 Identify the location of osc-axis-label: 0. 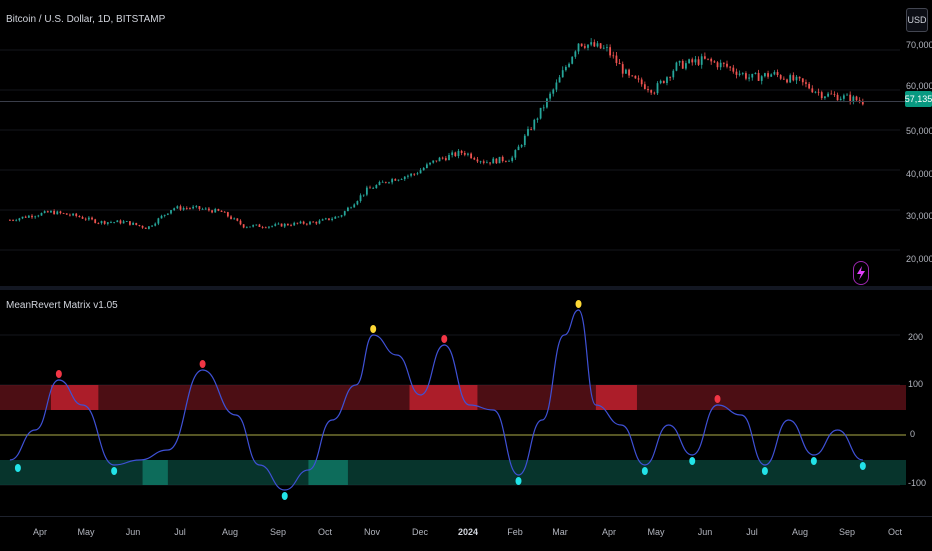
(913, 434).